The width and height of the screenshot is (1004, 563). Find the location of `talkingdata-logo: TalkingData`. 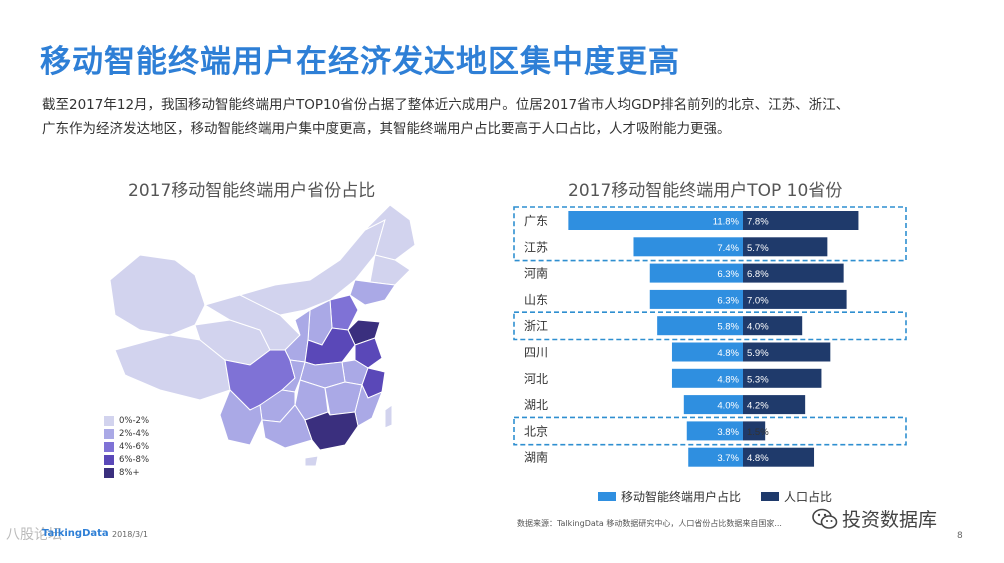

talkingdata-logo: TalkingData is located at coordinates (75, 533).